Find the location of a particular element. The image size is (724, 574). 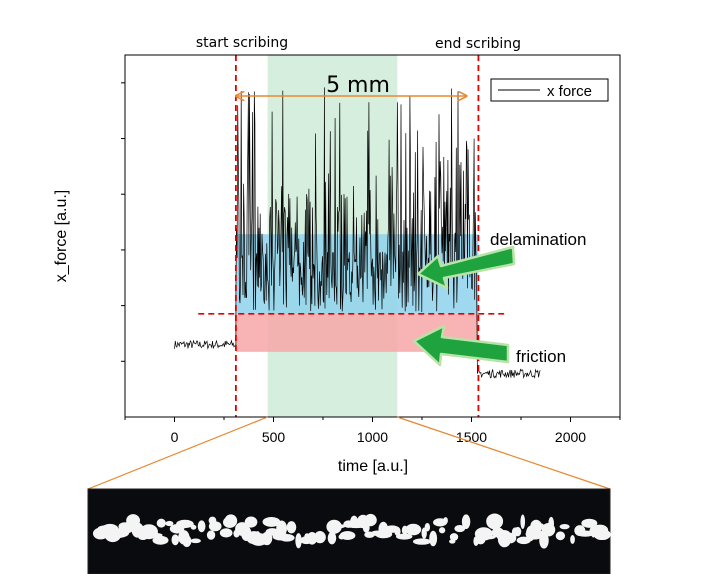

zoom-line-right is located at coordinates (504, 453).